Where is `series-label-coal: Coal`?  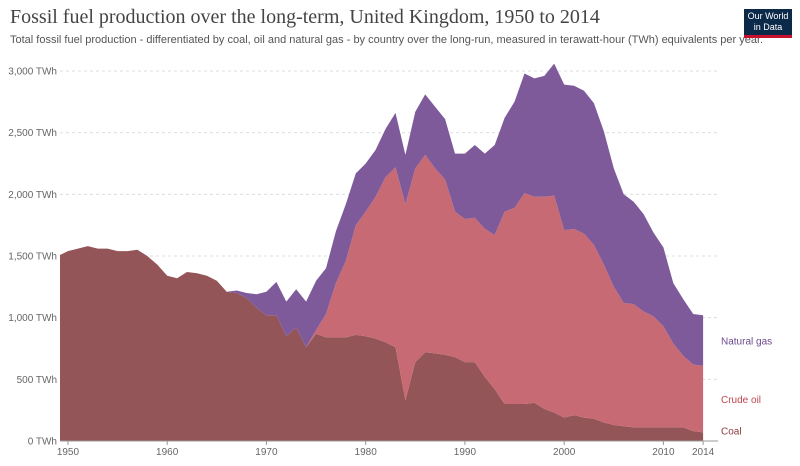
series-label-coal: Coal is located at coordinates (731, 431).